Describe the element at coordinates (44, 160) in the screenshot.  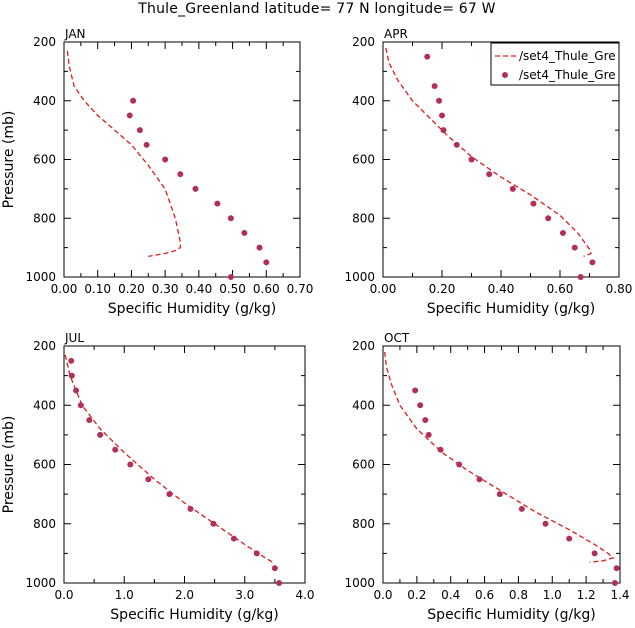
I see `jan-ytick-label: 600` at that location.